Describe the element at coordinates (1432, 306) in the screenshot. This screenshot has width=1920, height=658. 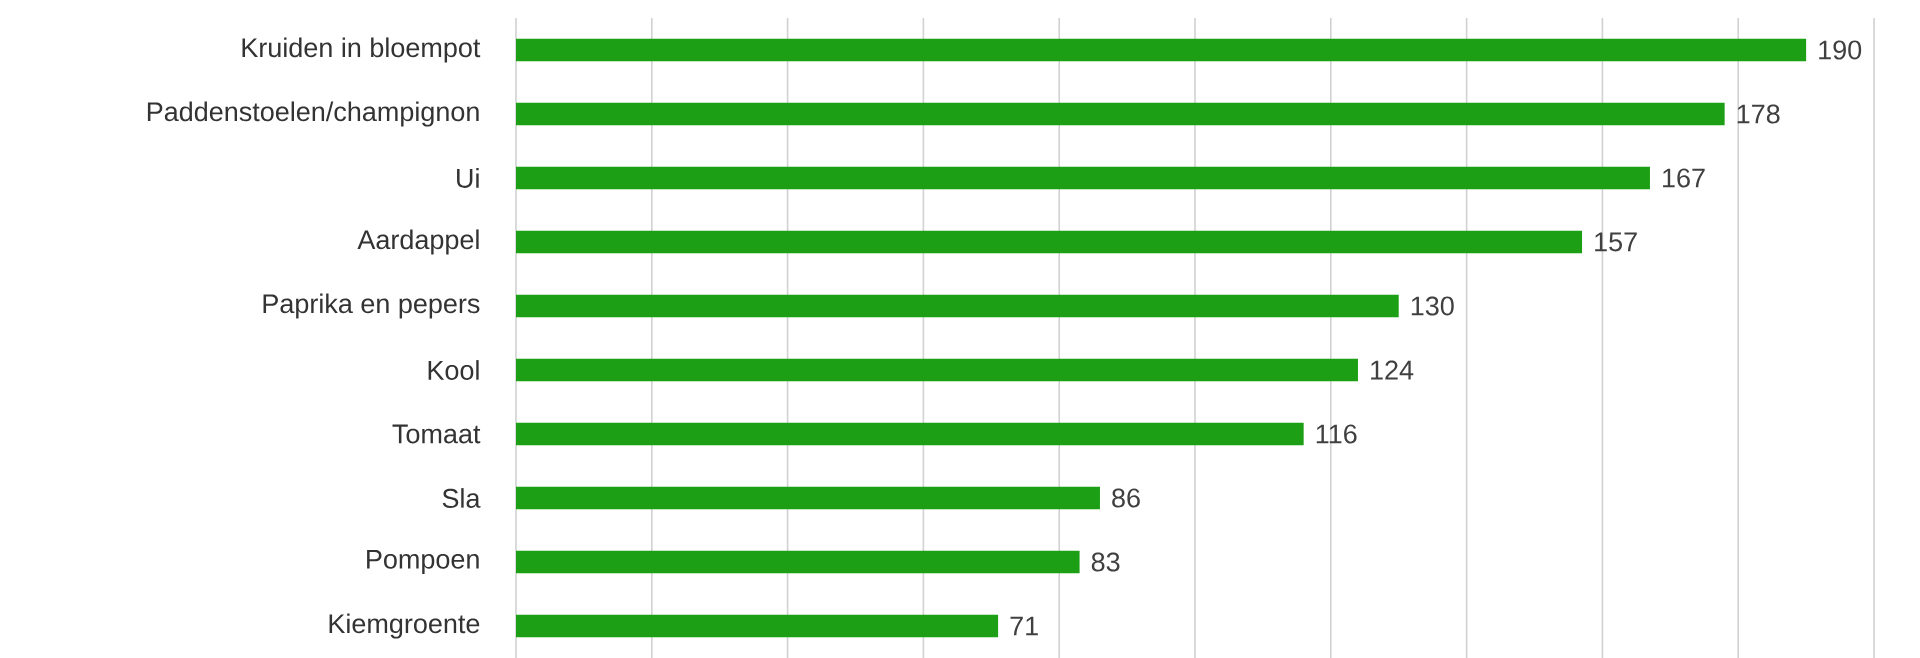
I see `data-label: 130` at that location.